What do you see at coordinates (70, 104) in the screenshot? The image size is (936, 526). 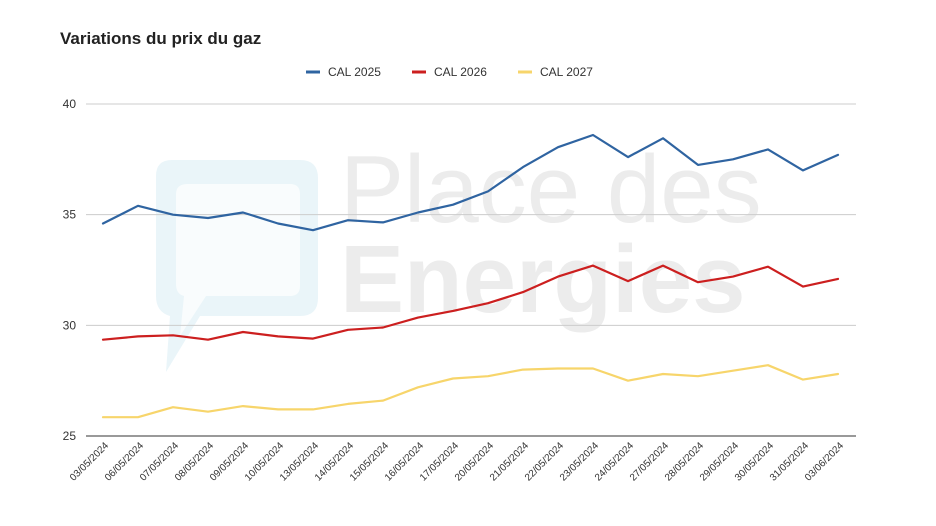 I see `y-tick-label: 40` at bounding box center [70, 104].